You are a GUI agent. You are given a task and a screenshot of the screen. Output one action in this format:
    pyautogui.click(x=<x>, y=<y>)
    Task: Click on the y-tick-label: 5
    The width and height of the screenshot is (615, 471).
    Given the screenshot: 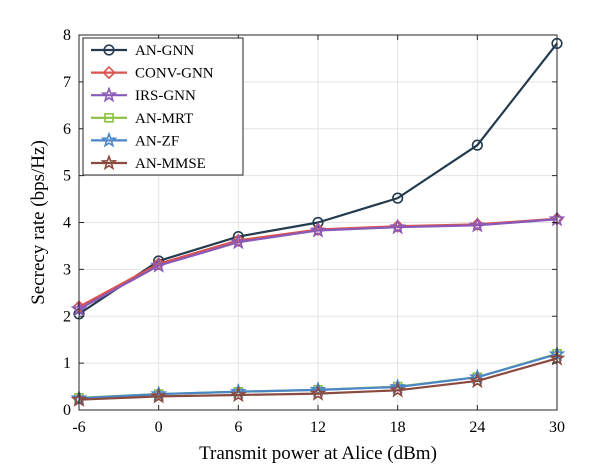 What is the action you would take?
    pyautogui.click(x=67, y=176)
    